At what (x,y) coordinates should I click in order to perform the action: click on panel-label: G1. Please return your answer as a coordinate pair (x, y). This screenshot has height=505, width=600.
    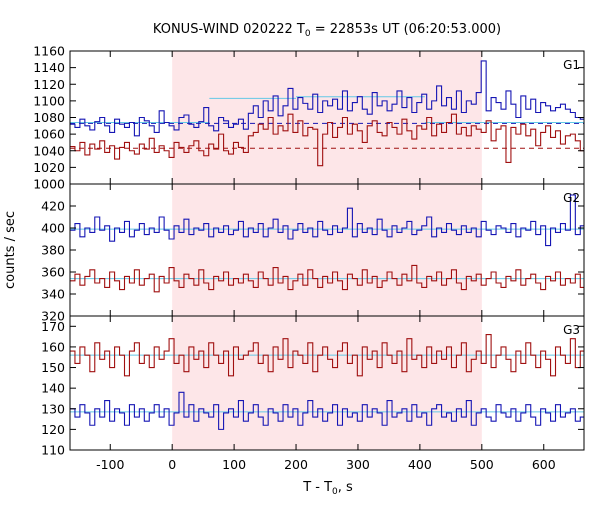
    Looking at the image, I should click on (571, 65).